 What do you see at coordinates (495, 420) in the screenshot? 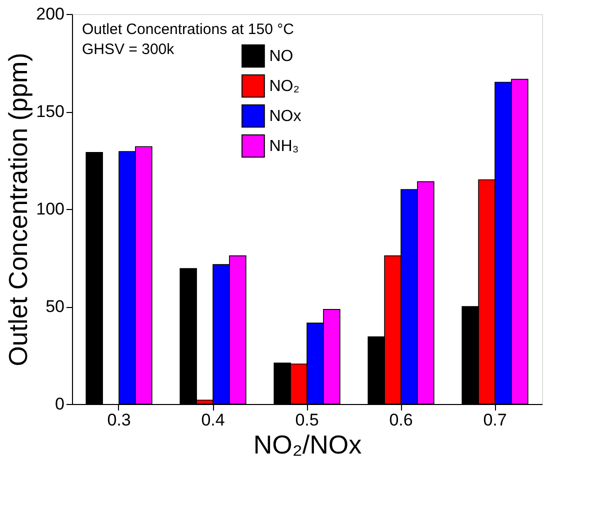
I see `x-tick-label: 0.7` at bounding box center [495, 420].